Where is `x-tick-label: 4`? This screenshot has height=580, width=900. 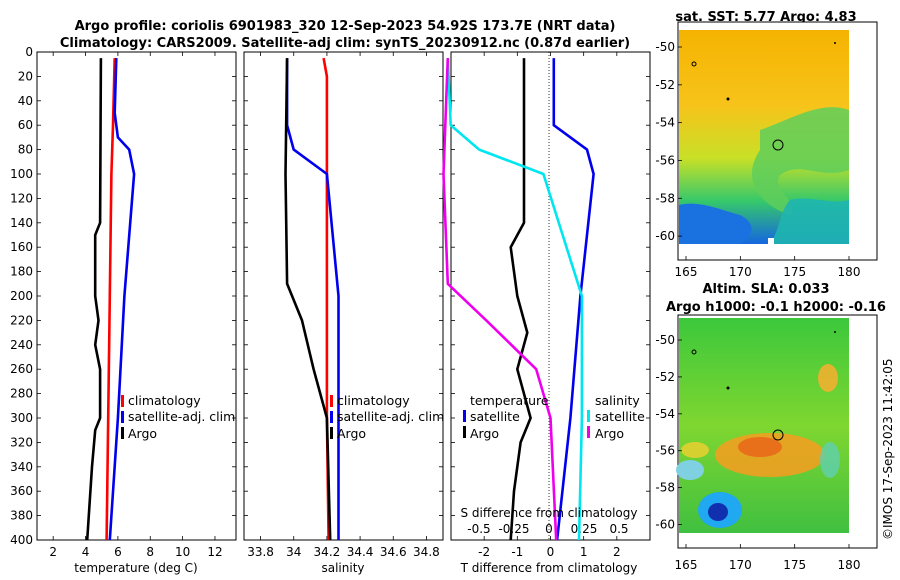
x-tick-label: 4 is located at coordinates (86, 552).